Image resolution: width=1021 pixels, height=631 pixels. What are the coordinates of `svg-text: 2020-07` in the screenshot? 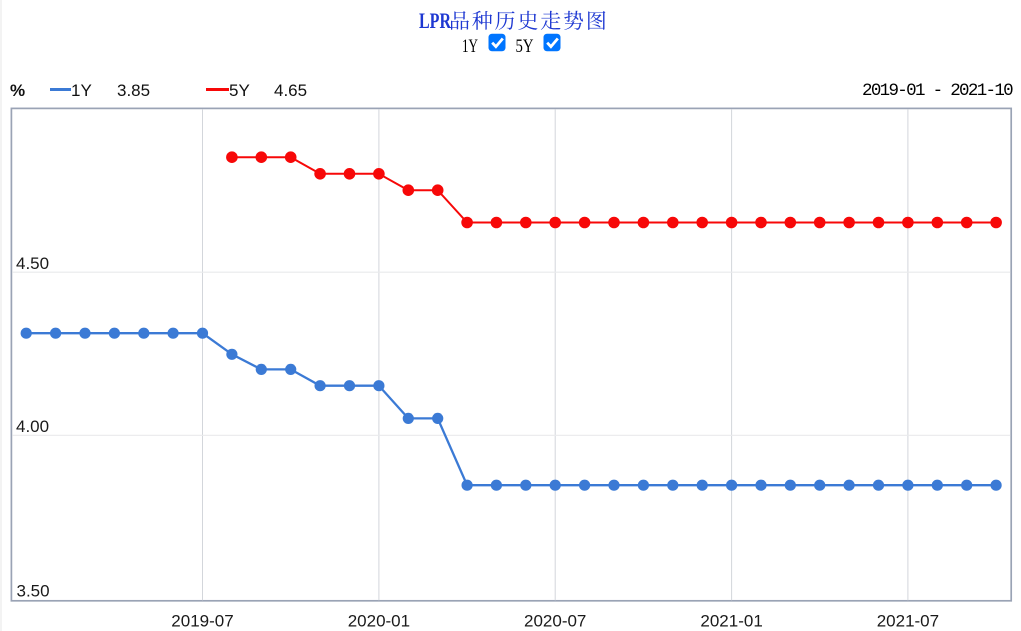 It's located at (555, 620).